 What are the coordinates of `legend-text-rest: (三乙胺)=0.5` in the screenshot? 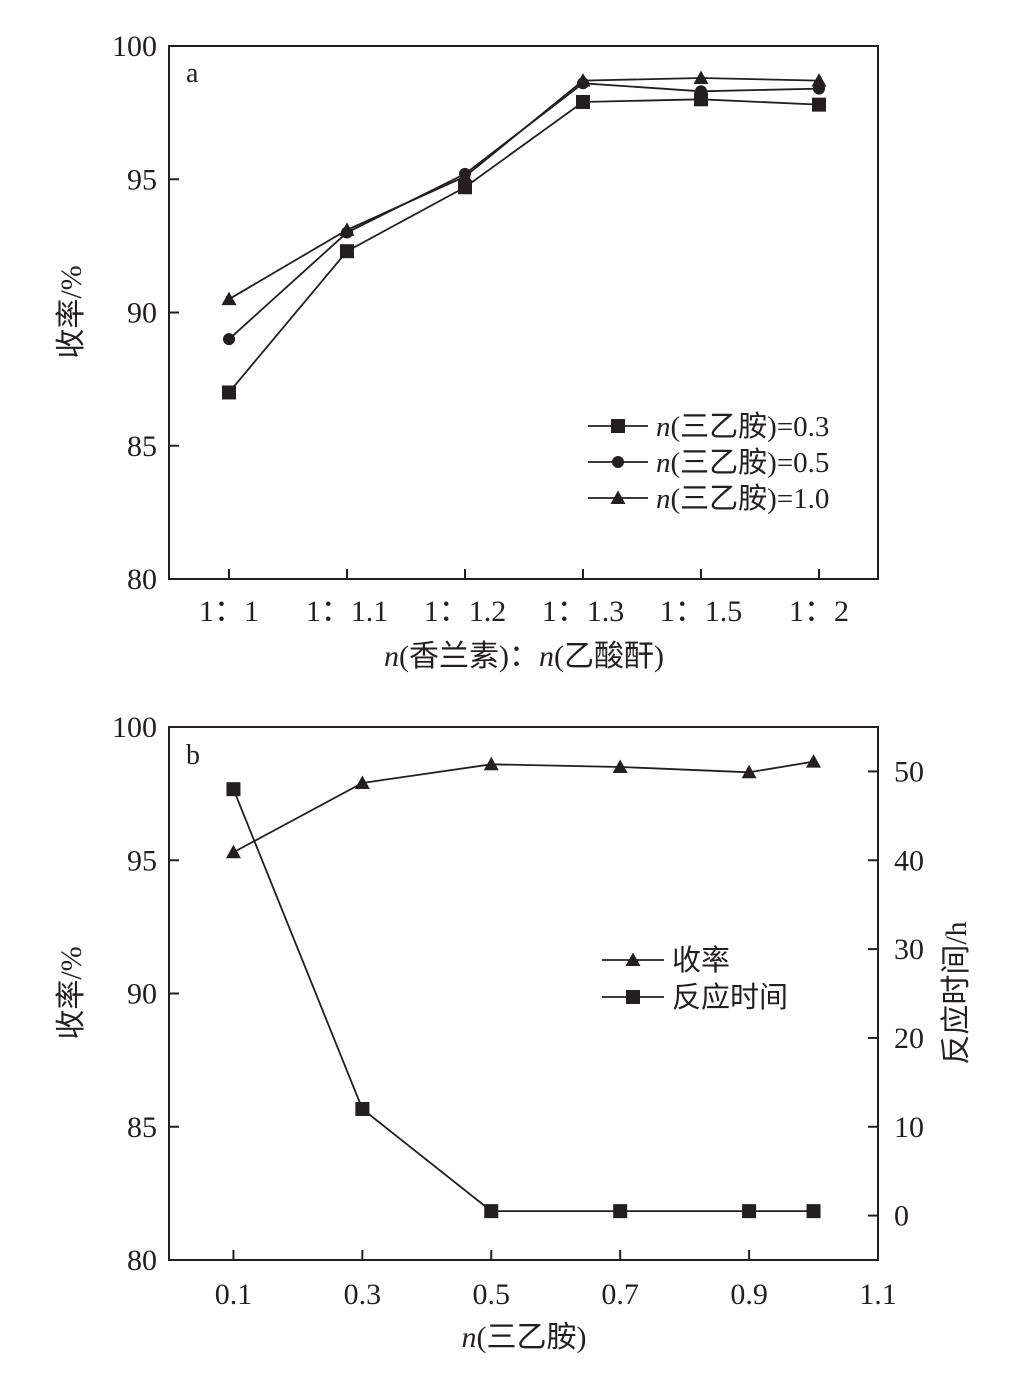 It's located at (750, 462).